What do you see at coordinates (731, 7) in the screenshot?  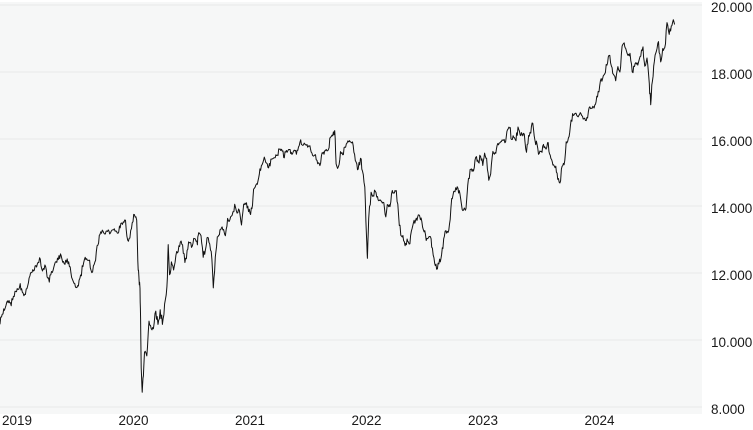 I see `y-tick-label: 20.000` at bounding box center [731, 7].